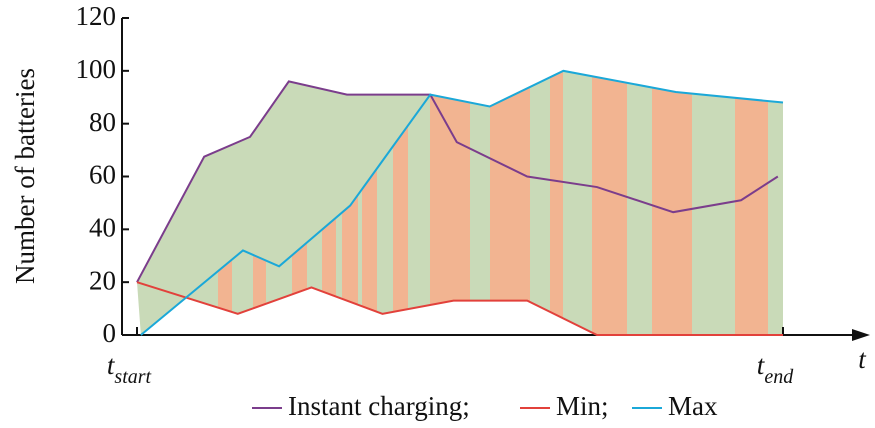 The width and height of the screenshot is (875, 428). Describe the element at coordinates (132, 377) in the screenshot. I see `x-tick-label-sub: start` at that location.